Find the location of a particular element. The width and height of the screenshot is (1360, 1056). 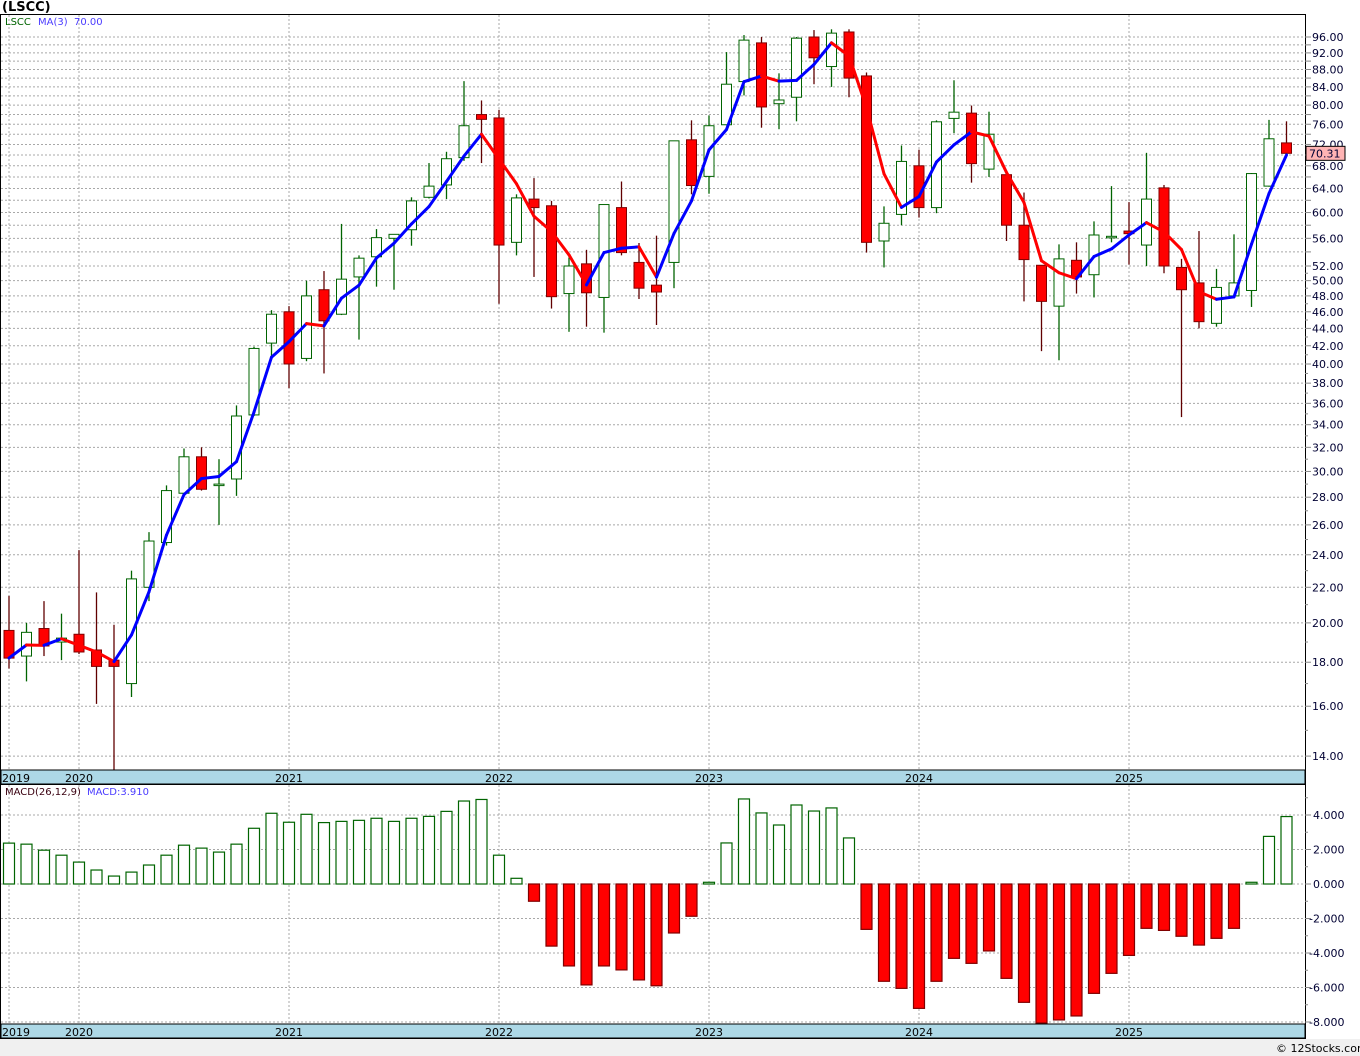

price-tick-label: 88.00 is located at coordinates (1328, 69).